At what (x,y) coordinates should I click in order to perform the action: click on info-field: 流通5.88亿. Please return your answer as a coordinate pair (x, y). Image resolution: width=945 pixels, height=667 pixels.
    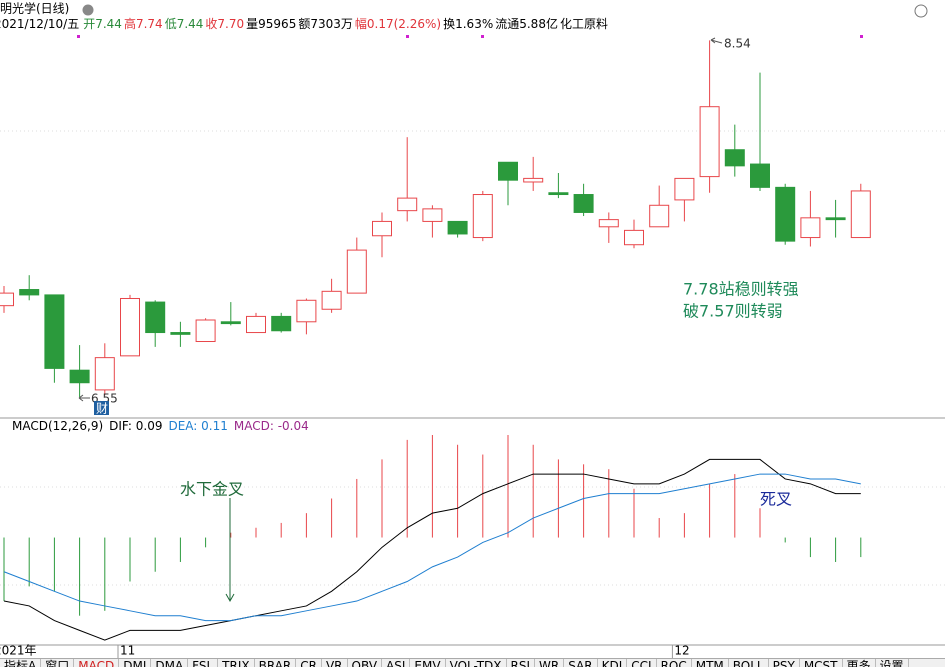
    Looking at the image, I should click on (526, 23).